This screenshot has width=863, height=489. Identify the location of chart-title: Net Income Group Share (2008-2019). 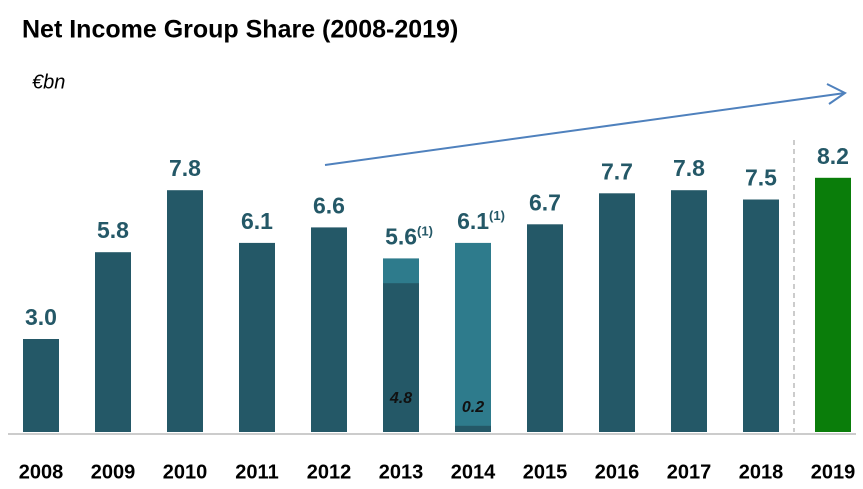
(240, 30).